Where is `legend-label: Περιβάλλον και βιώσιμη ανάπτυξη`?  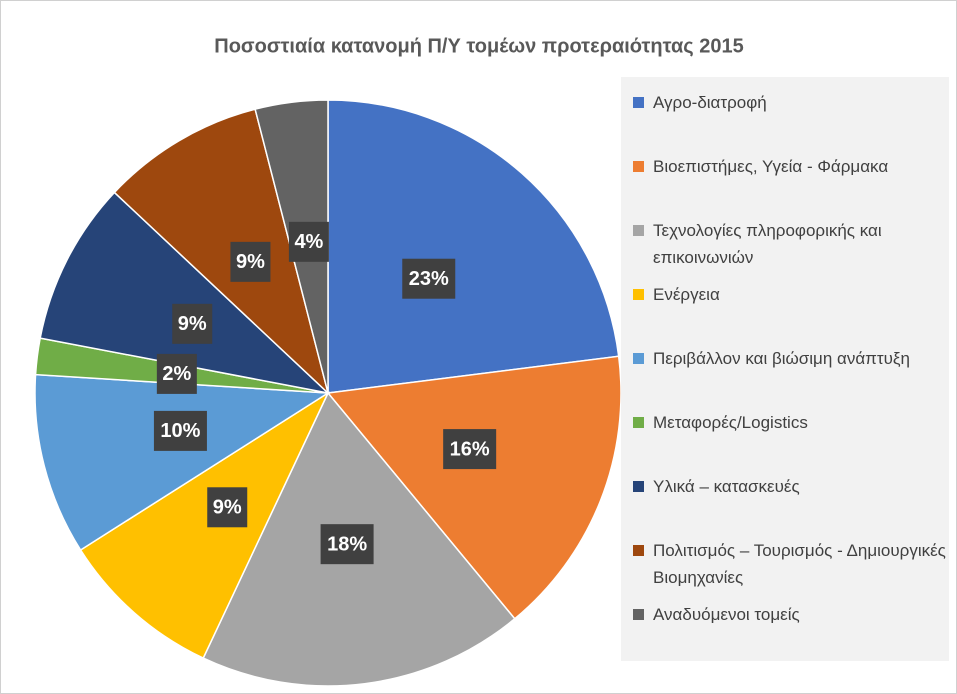
legend-label: Περιβάλλον και βιώσιμη ανάπτυξη is located at coordinates (781, 358).